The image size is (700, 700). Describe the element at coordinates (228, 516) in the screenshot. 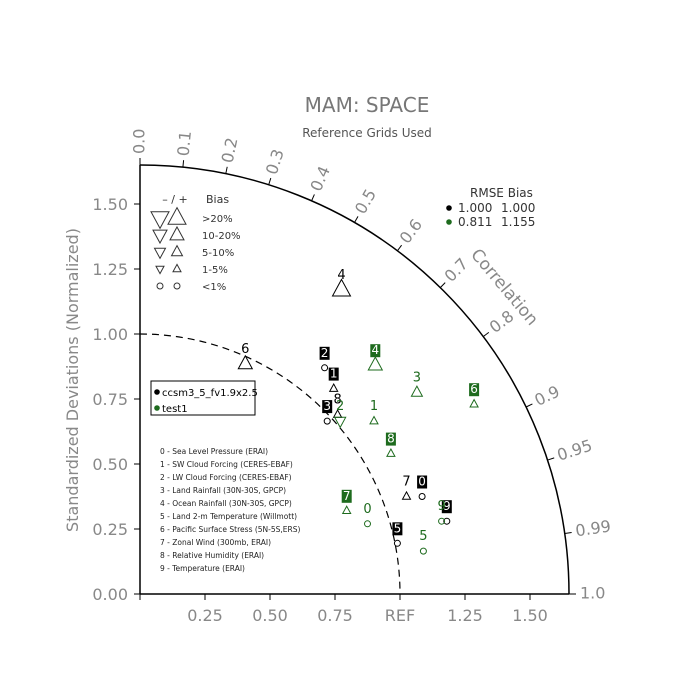

I see `case-legend-item: 5 - Land 2-m Temperature (Willmott)` at that location.